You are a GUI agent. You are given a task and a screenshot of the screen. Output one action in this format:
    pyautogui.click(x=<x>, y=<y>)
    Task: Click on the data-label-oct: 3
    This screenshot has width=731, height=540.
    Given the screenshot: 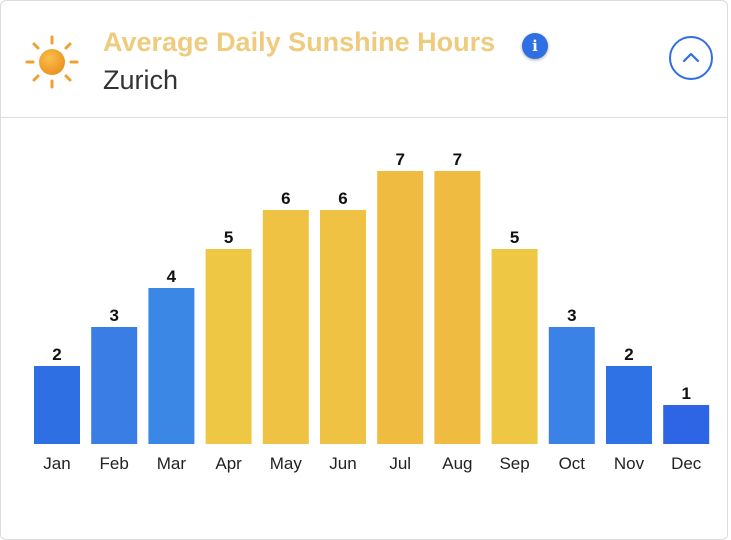 What is the action you would take?
    pyautogui.click(x=571, y=315)
    